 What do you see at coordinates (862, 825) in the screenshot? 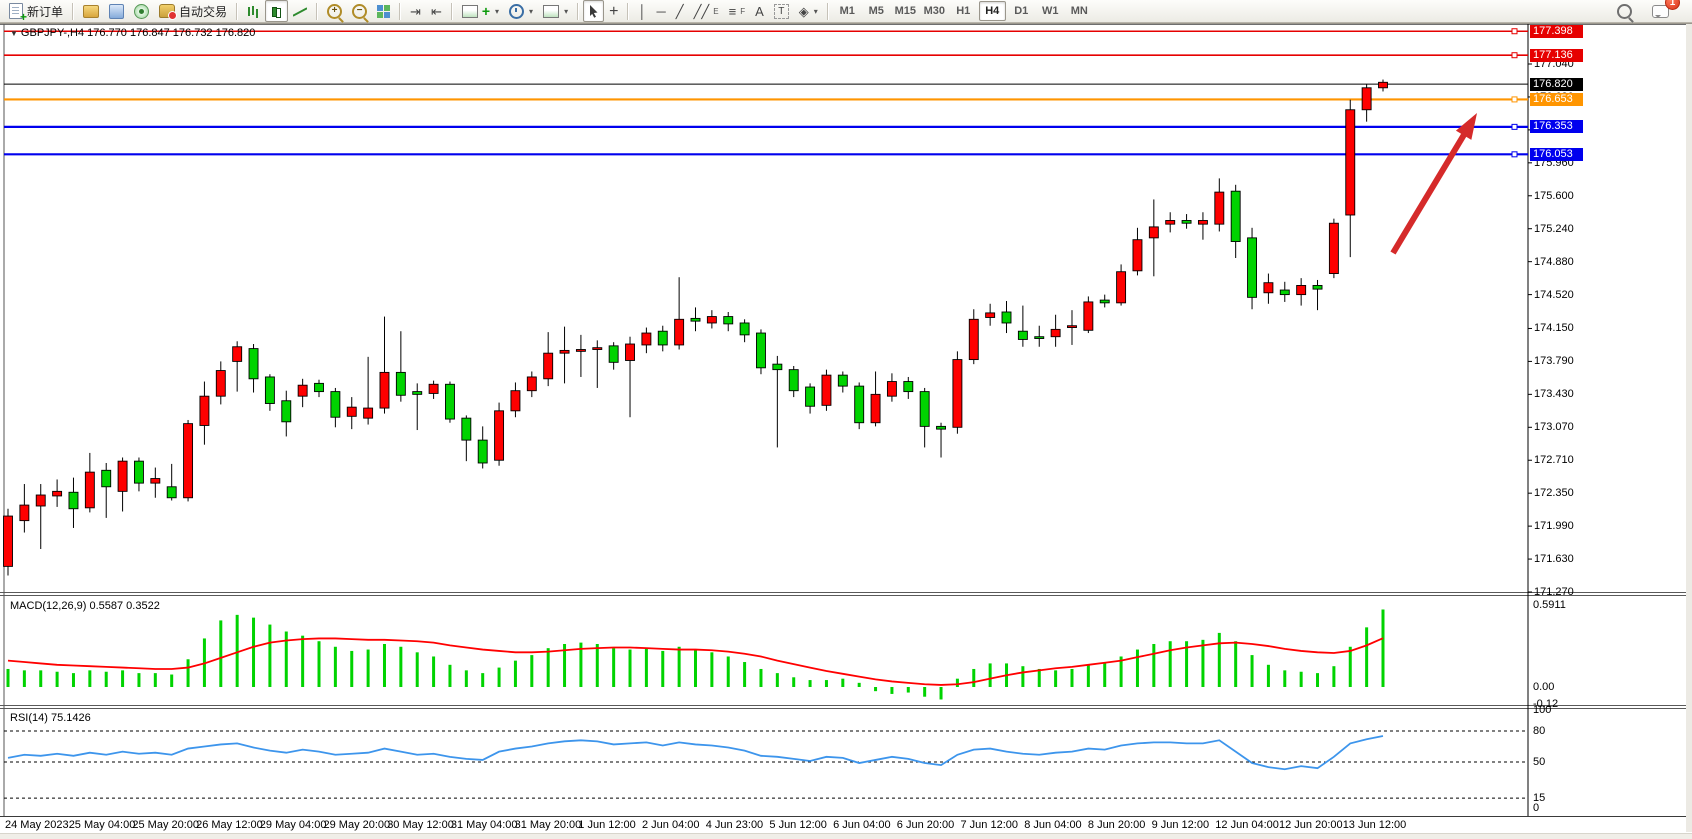
I see `time-axis-label: 6 Jun 04:00` at bounding box center [862, 825].